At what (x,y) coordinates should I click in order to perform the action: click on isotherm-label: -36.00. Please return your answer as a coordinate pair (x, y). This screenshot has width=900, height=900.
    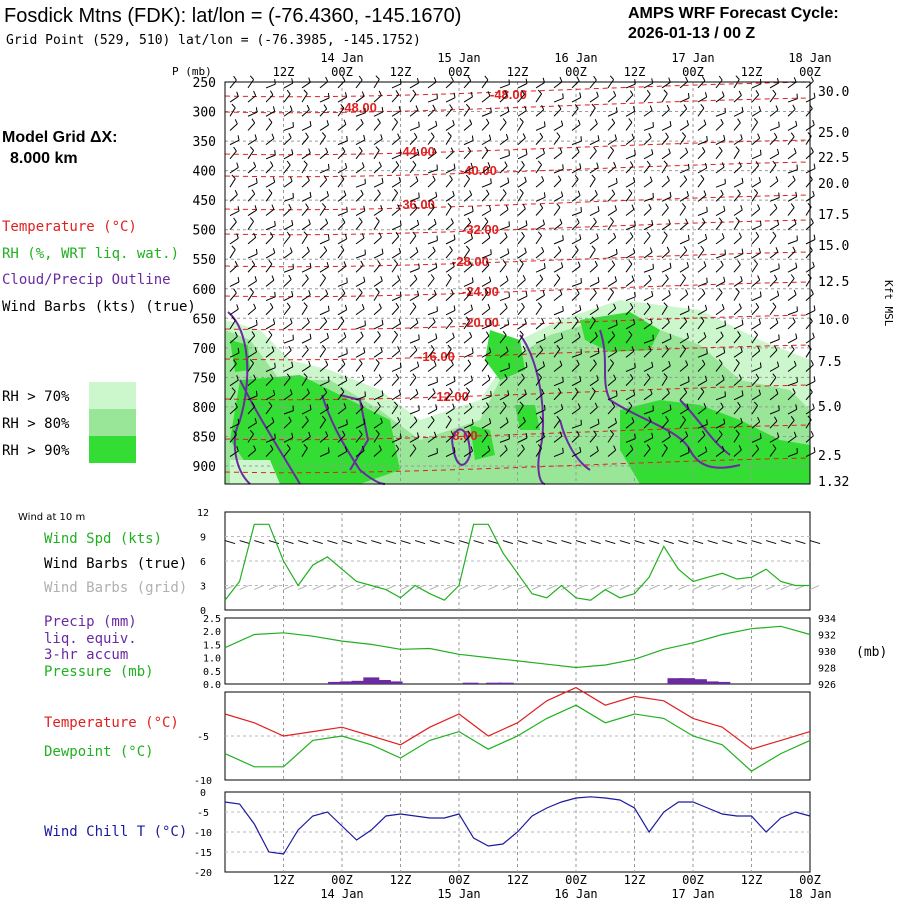
    Looking at the image, I should click on (416, 204).